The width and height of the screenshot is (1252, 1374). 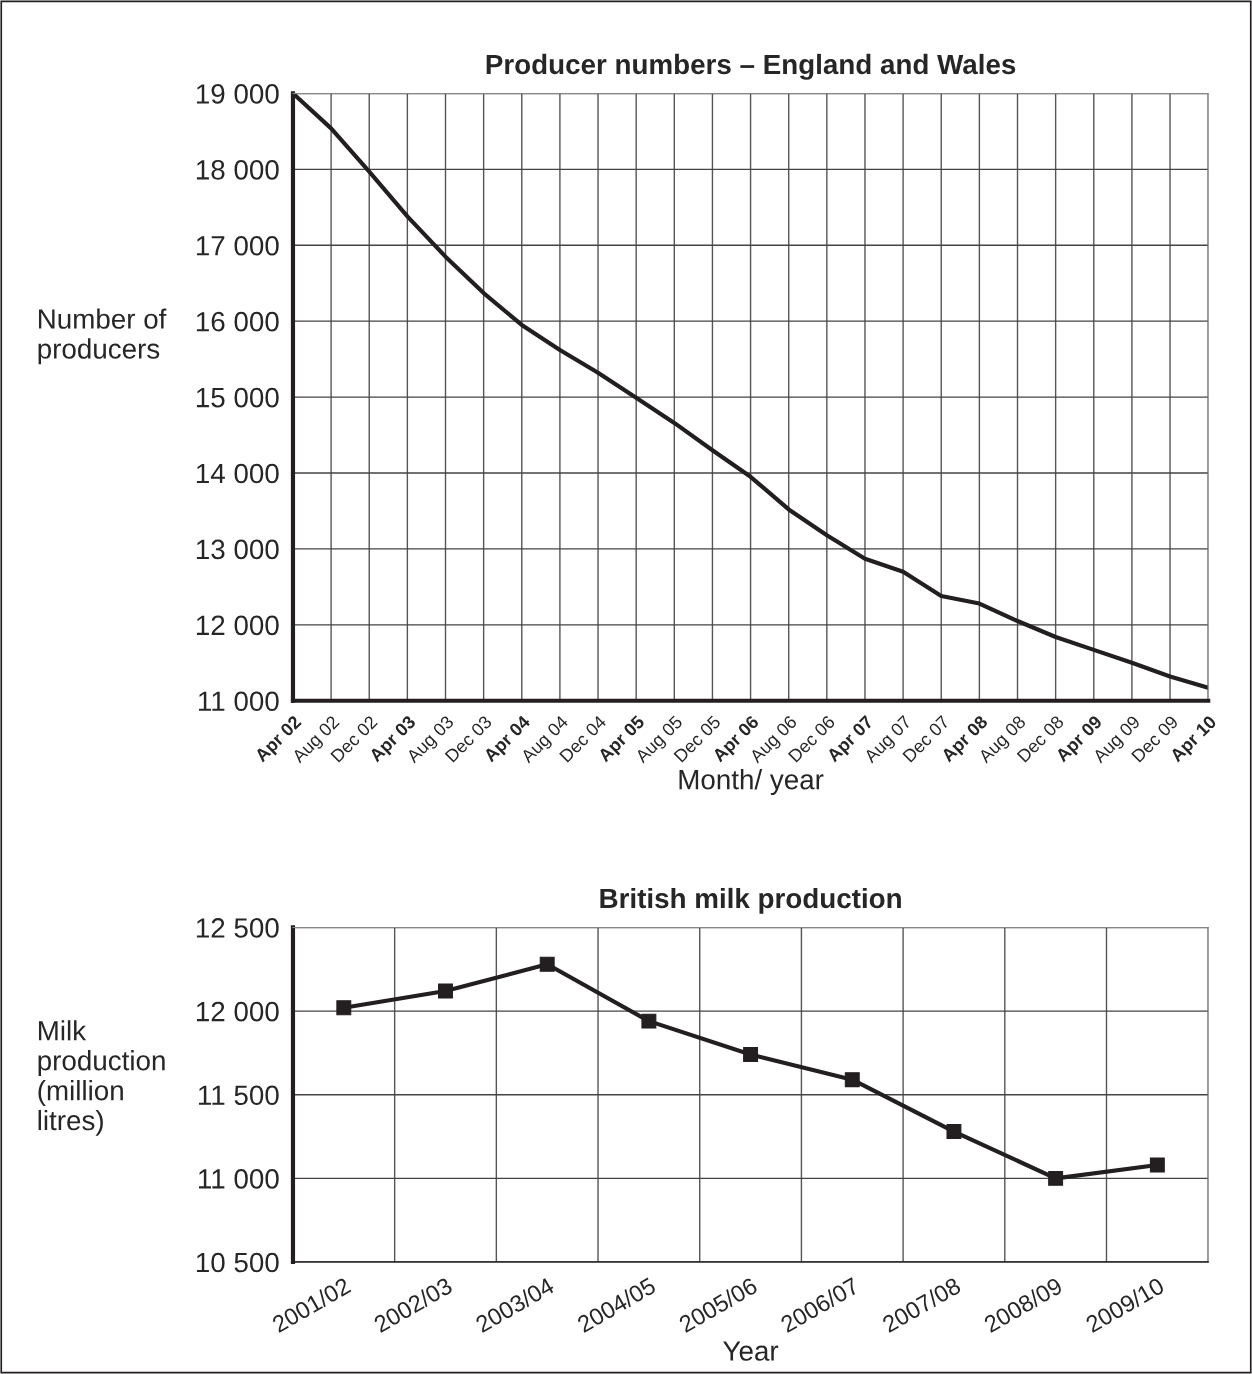 I want to click on y-tick-label: 11 500, so click(x=238, y=1095).